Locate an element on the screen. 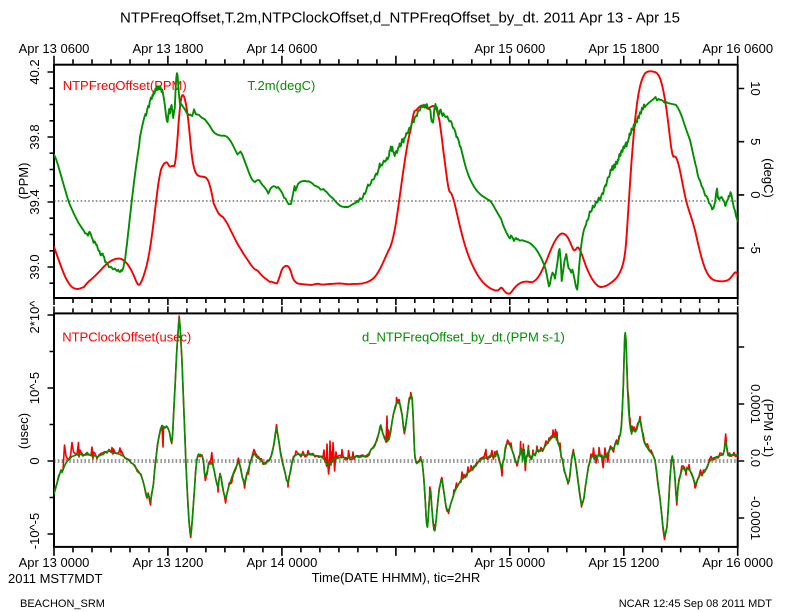 The image size is (792, 612). svg-text: Apr 13 0600 is located at coordinates (54, 48).